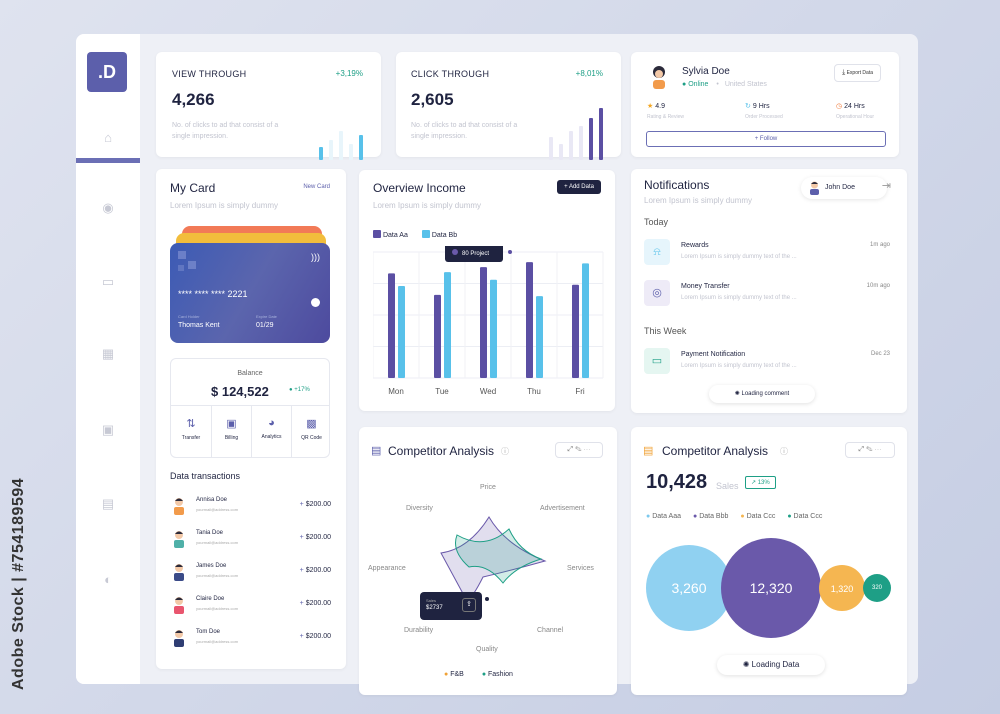 The width and height of the screenshot is (1000, 714). I want to click on label-quality: Quality, so click(487, 649).